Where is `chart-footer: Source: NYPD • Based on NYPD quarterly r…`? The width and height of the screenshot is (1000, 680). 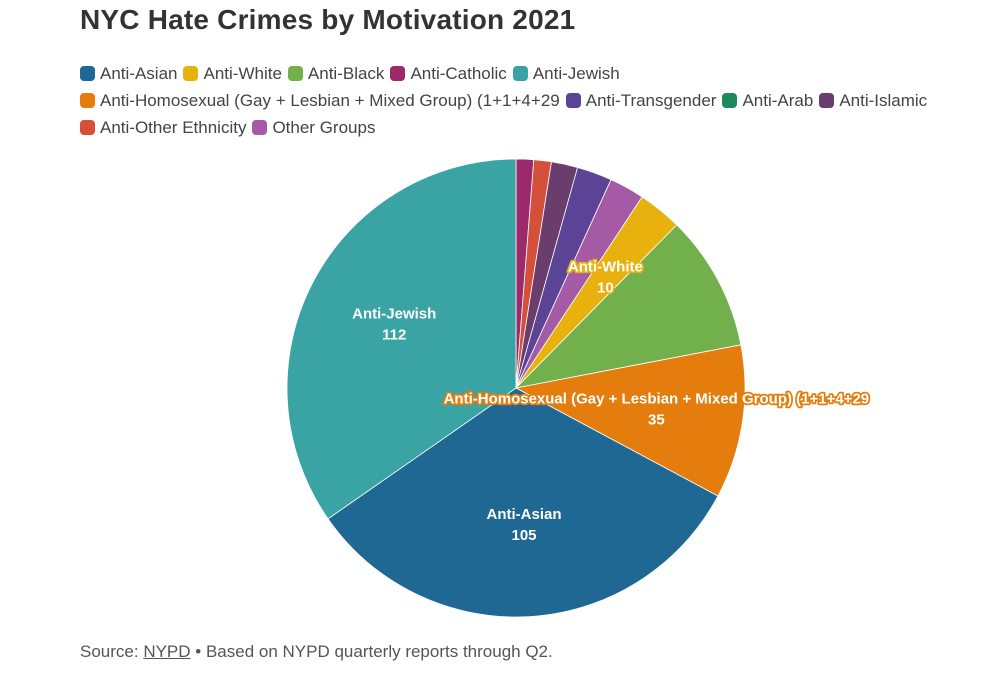
chart-footer: Source: NYPD • Based on NYPD quarterly r… is located at coordinates (316, 652).